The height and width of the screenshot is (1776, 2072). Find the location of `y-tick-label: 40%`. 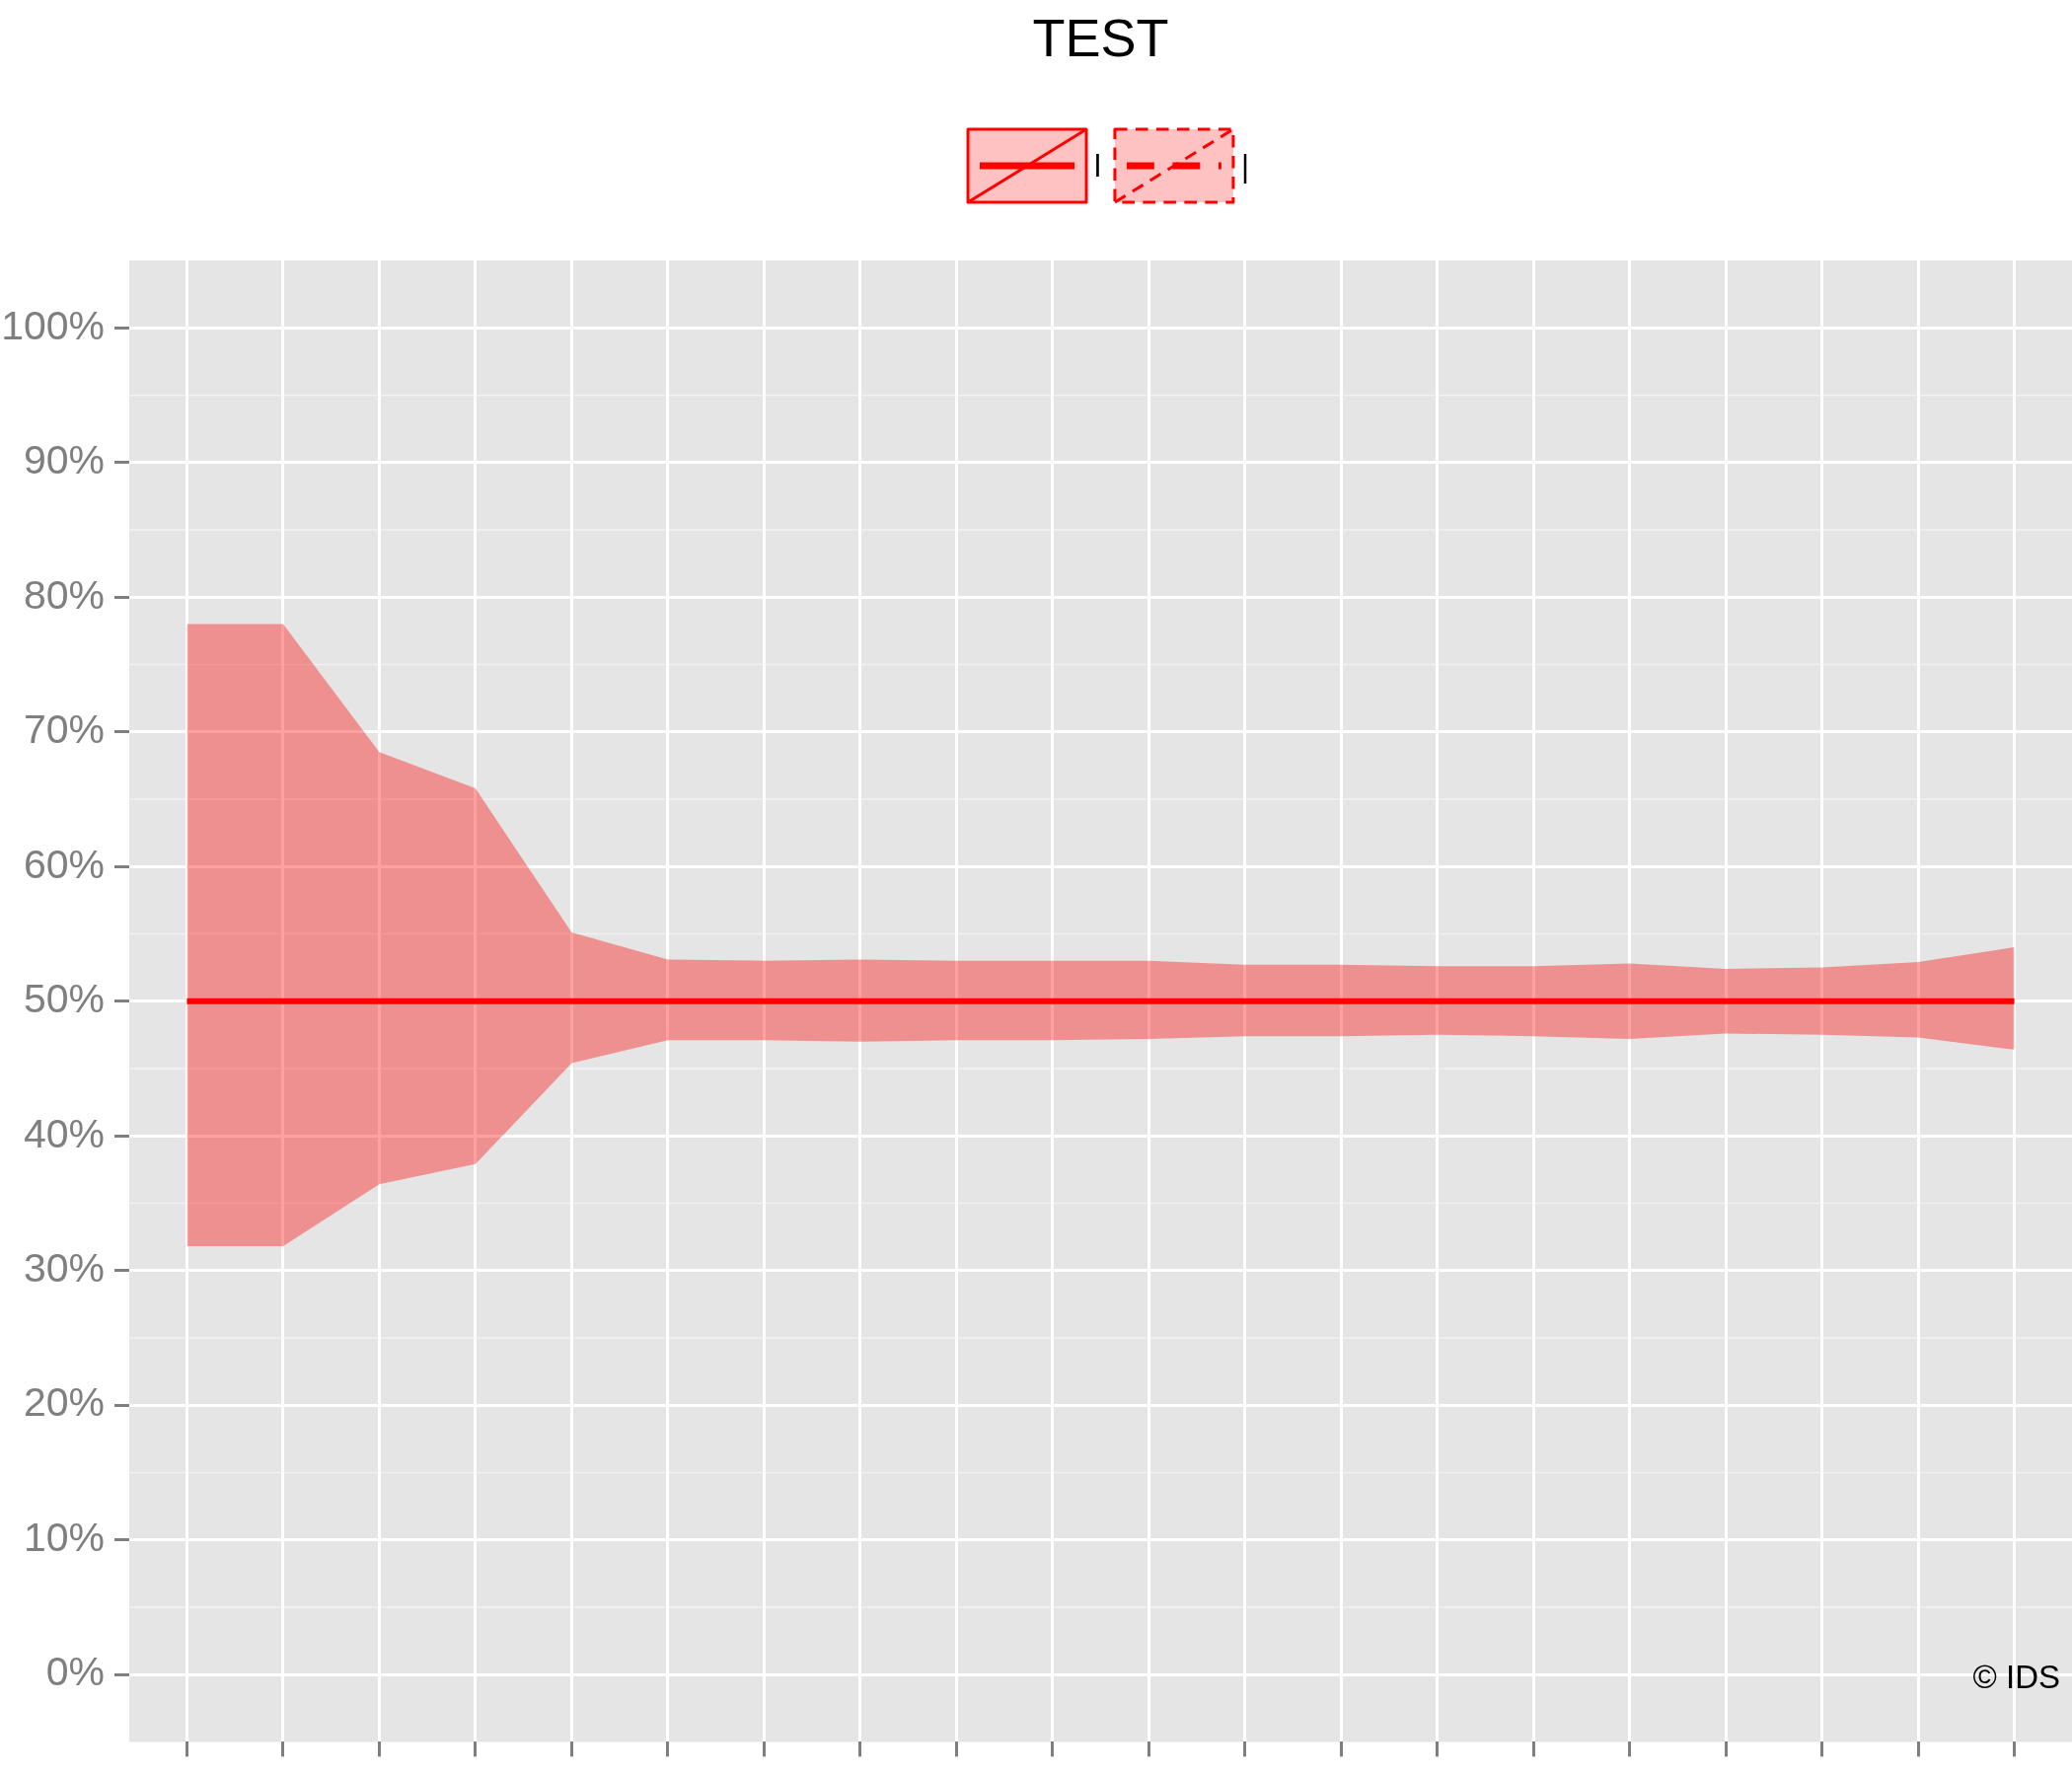

y-tick-label: 40% is located at coordinates (64, 1133).